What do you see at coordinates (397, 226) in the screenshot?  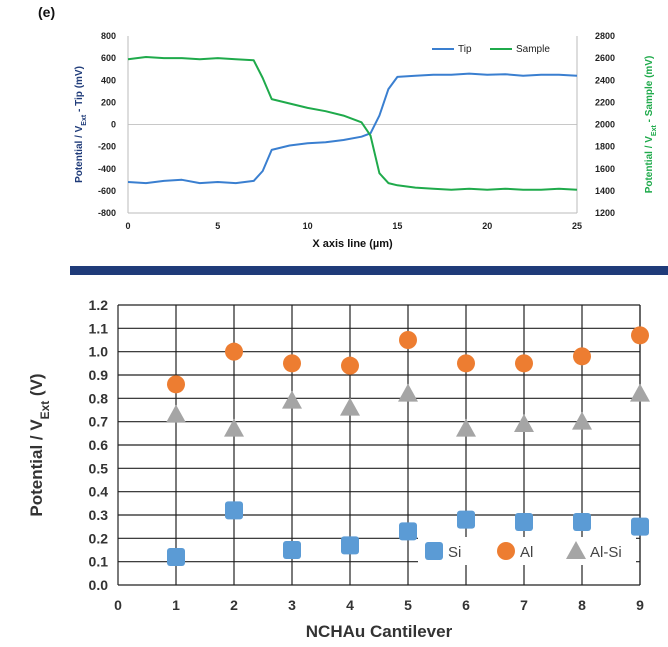 I see `x-tick-label: 15` at bounding box center [397, 226].